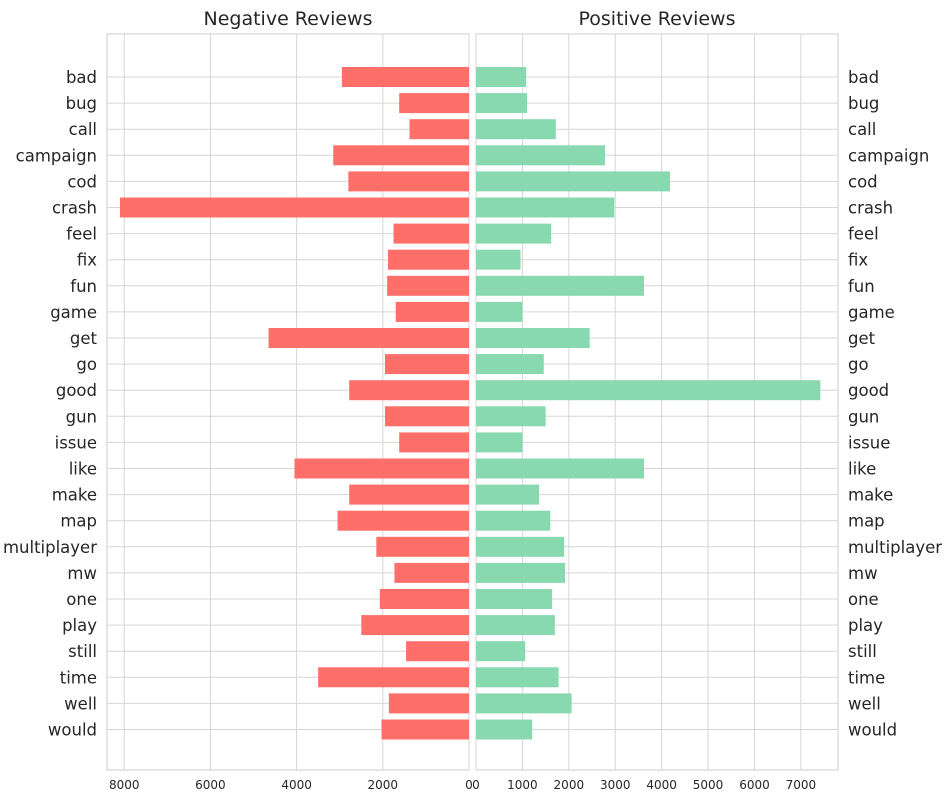 The width and height of the screenshot is (944, 807). What do you see at coordinates (863, 416) in the screenshot?
I see `positive-category-label: gun` at bounding box center [863, 416].